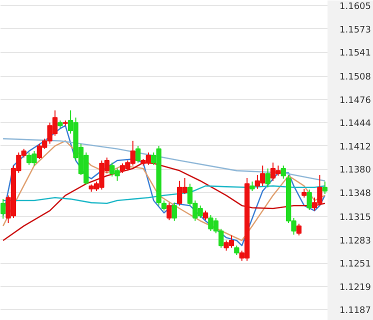 The height and width of the screenshot is (320, 373). What do you see at coordinates (355, 53) in the screenshot?
I see `y-tick-label: 1.1541` at bounding box center [355, 53].